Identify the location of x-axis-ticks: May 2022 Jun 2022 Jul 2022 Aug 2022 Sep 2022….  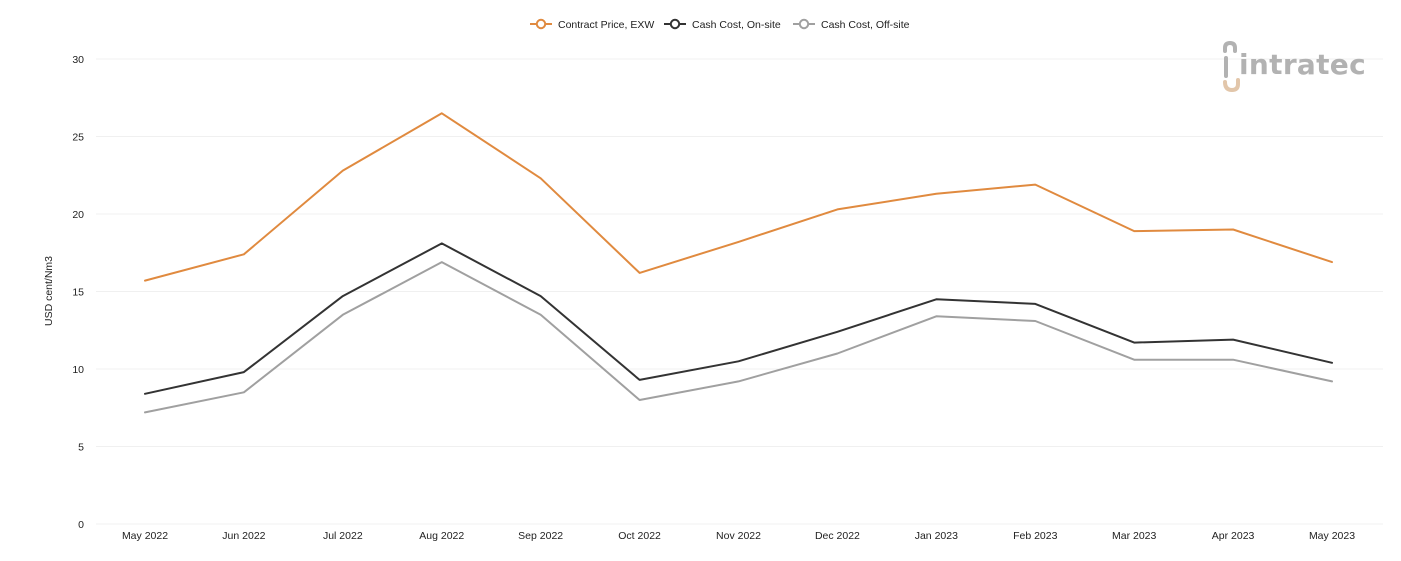
(738, 536).